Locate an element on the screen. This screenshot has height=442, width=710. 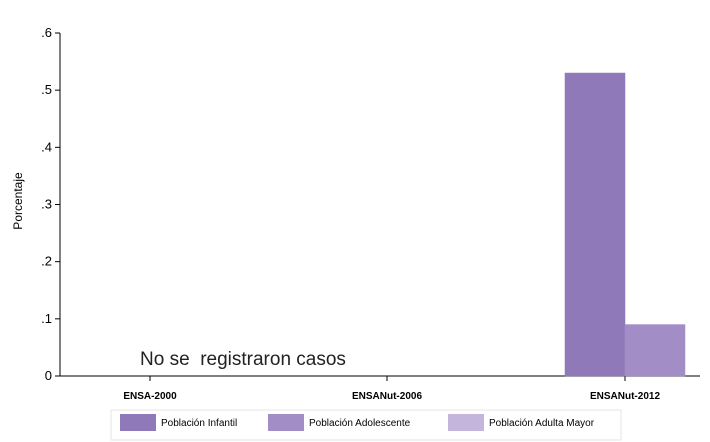
y-axis-title: Porcentaje is located at coordinates (18, 201).